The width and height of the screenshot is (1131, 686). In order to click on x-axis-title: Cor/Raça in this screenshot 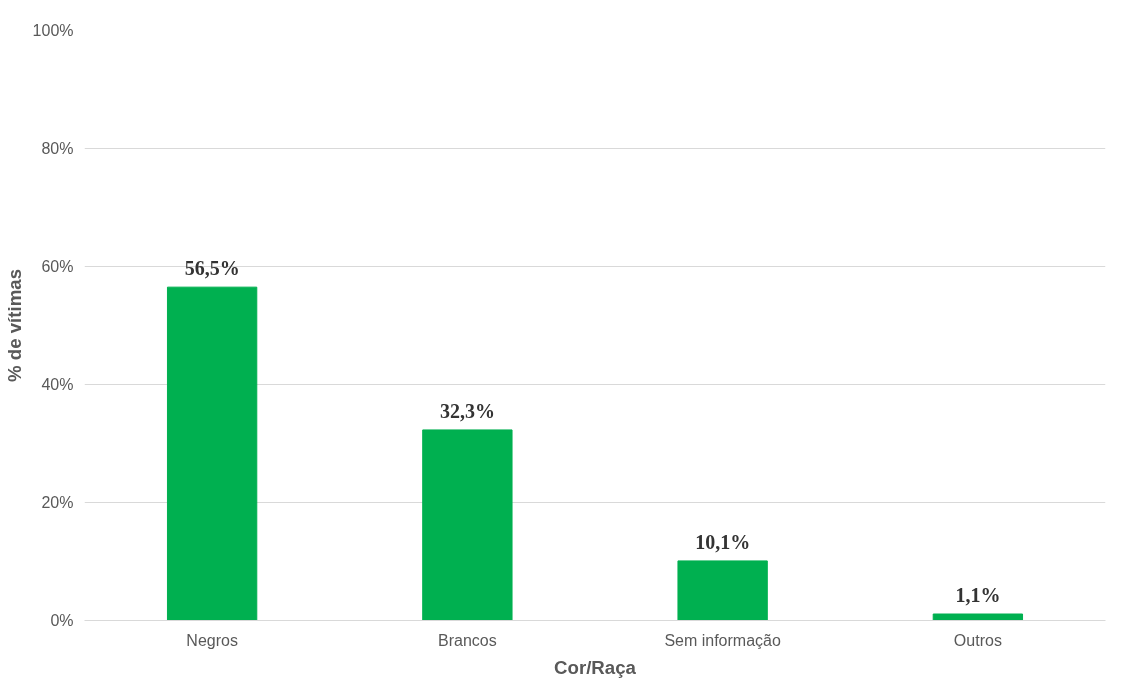, I will do `click(595, 667)`.